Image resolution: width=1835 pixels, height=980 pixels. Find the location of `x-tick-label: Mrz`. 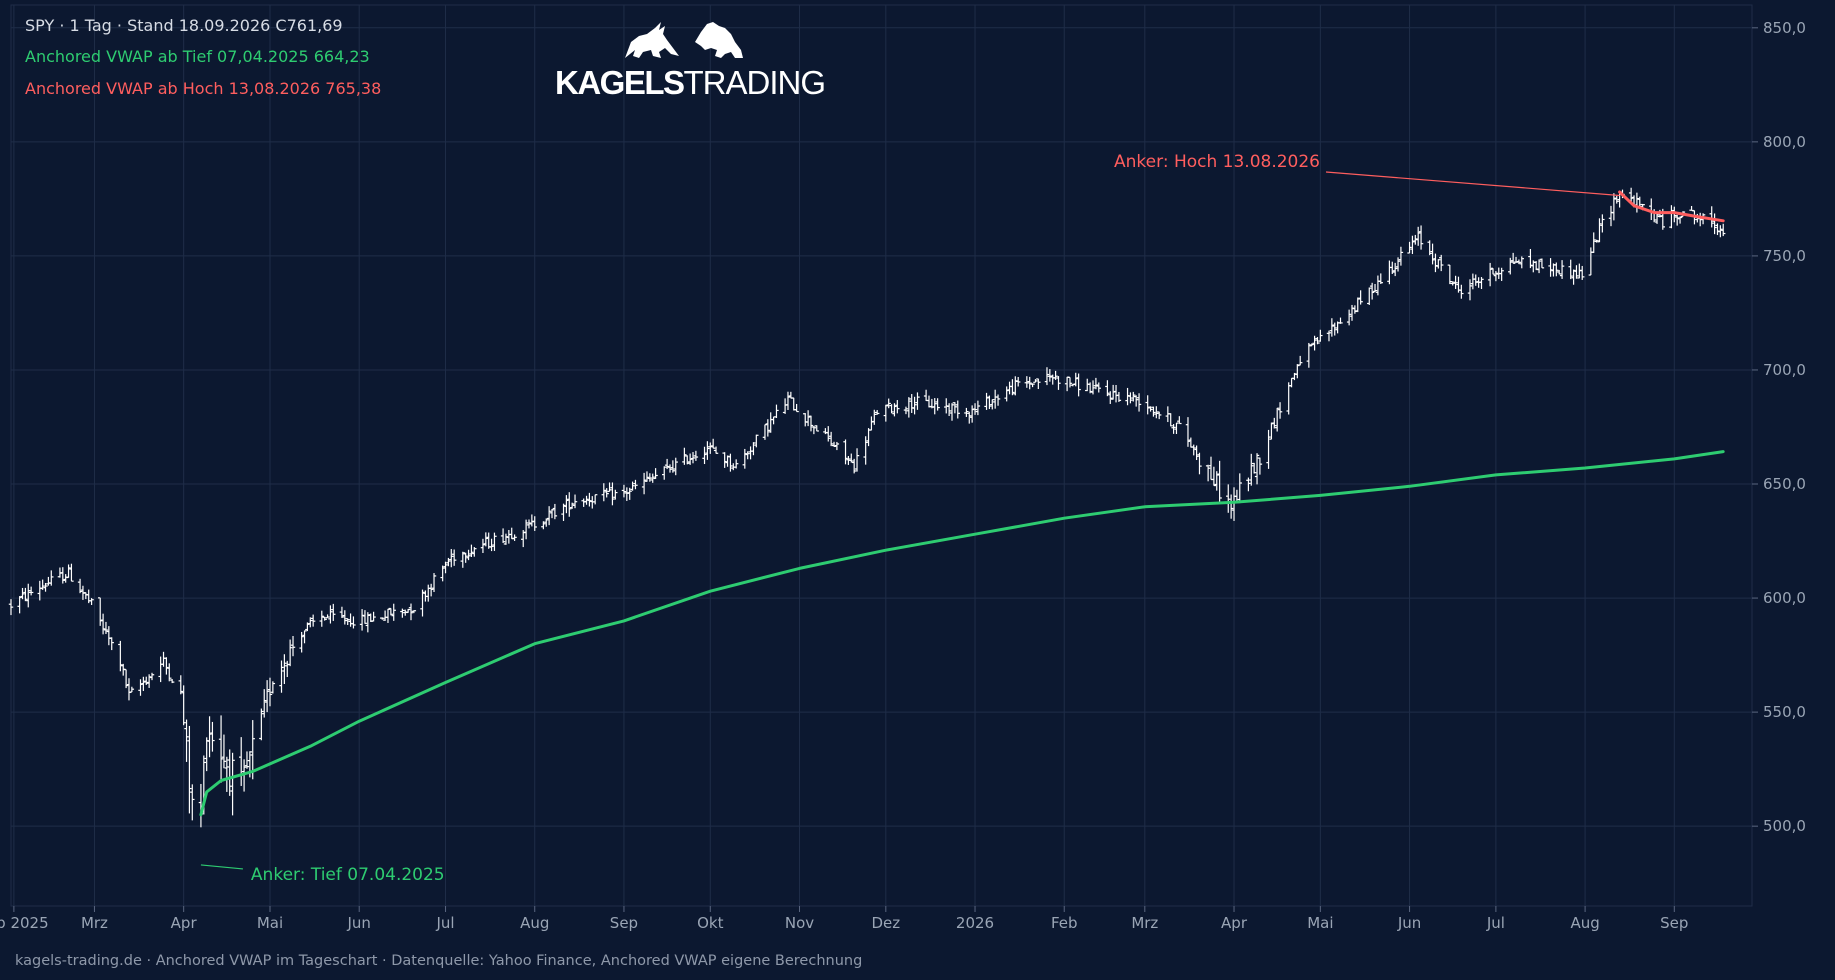

x-tick-label: Mrz is located at coordinates (1144, 923).